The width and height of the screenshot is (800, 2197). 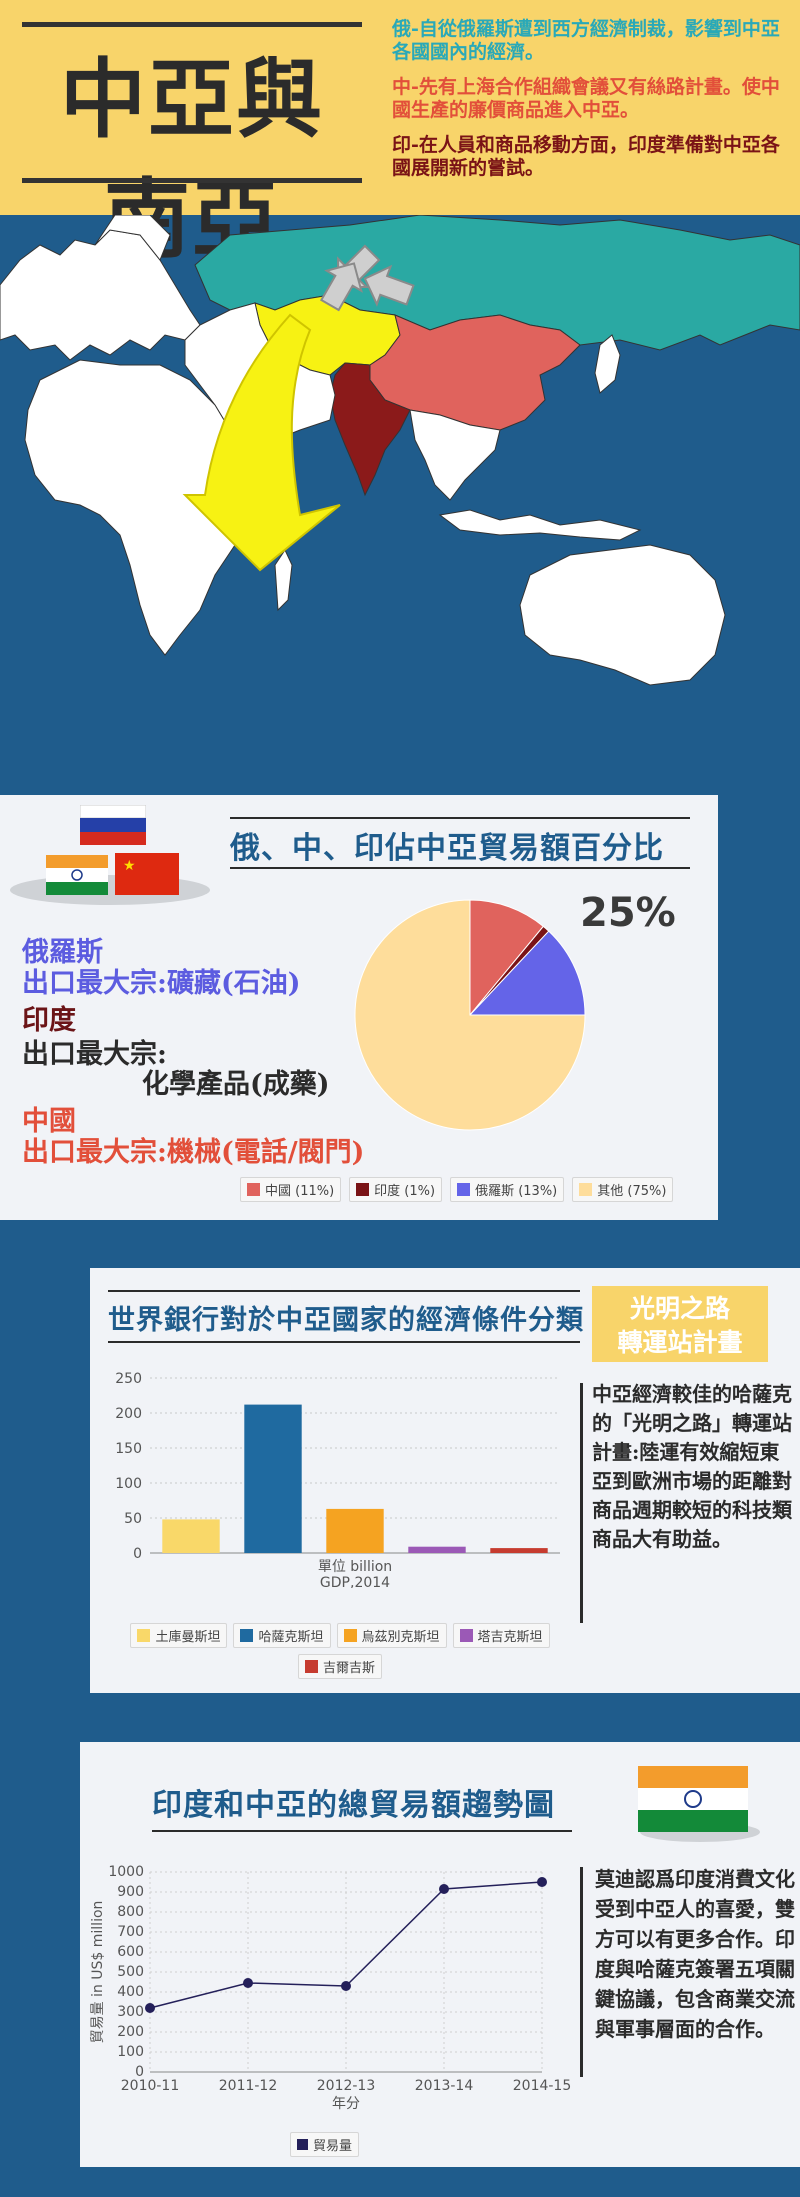 I want to click on line-xtick-2: 2012-13, so click(x=346, y=2086).